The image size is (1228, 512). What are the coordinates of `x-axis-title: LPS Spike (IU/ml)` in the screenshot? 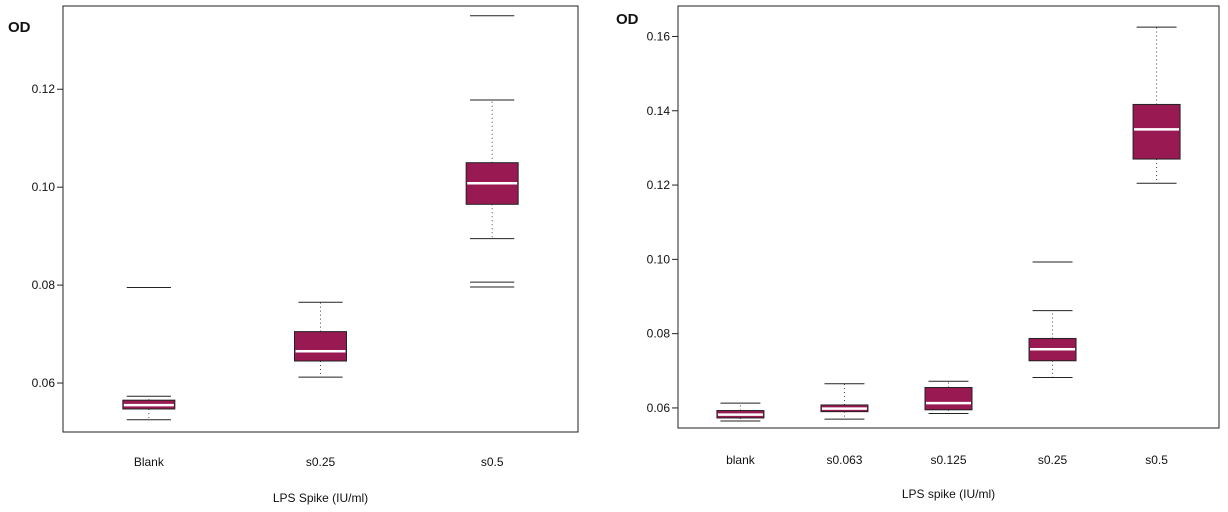 It's located at (320, 498).